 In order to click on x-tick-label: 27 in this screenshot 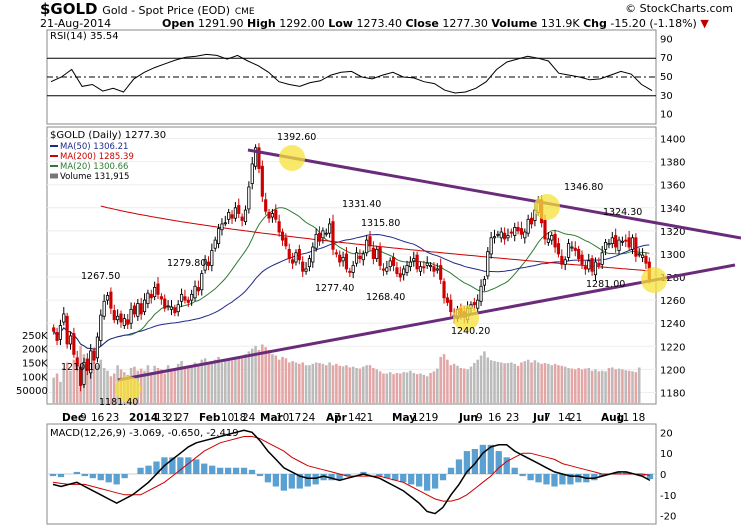, I will do `click(182, 418)`.